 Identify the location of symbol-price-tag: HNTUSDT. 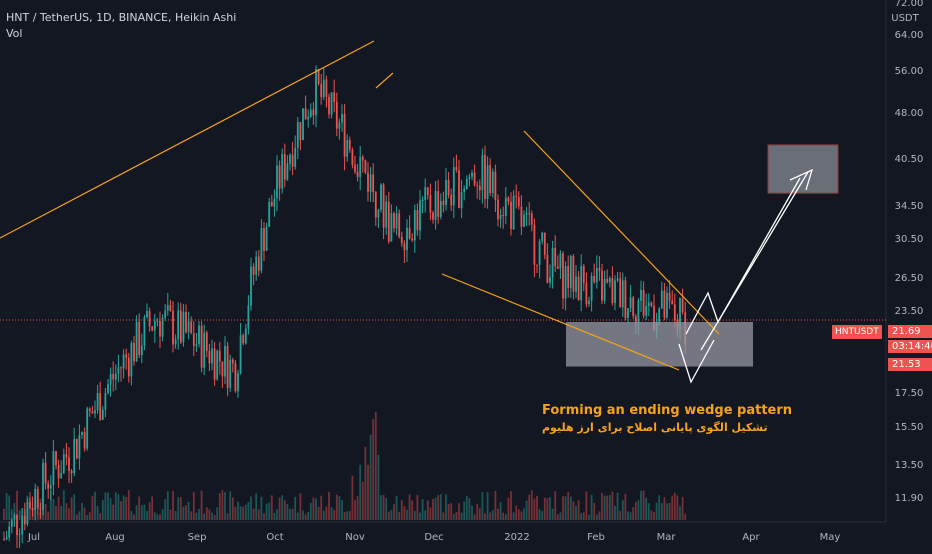
(857, 332).